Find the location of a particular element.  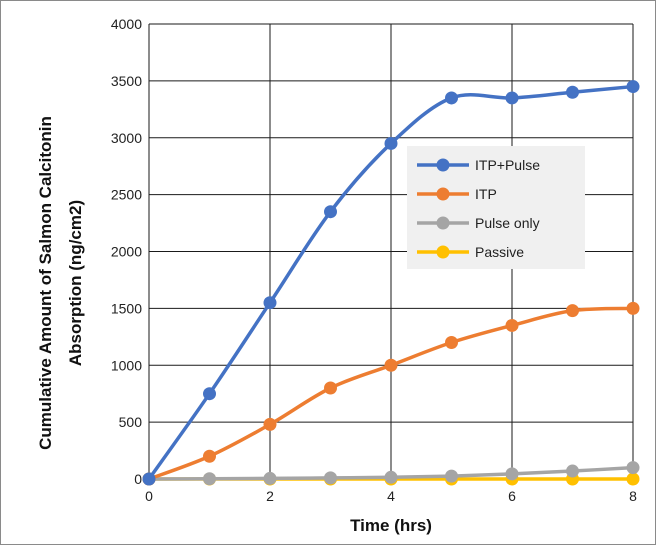

x-axis-title: Time (hrs) is located at coordinates (391, 525).